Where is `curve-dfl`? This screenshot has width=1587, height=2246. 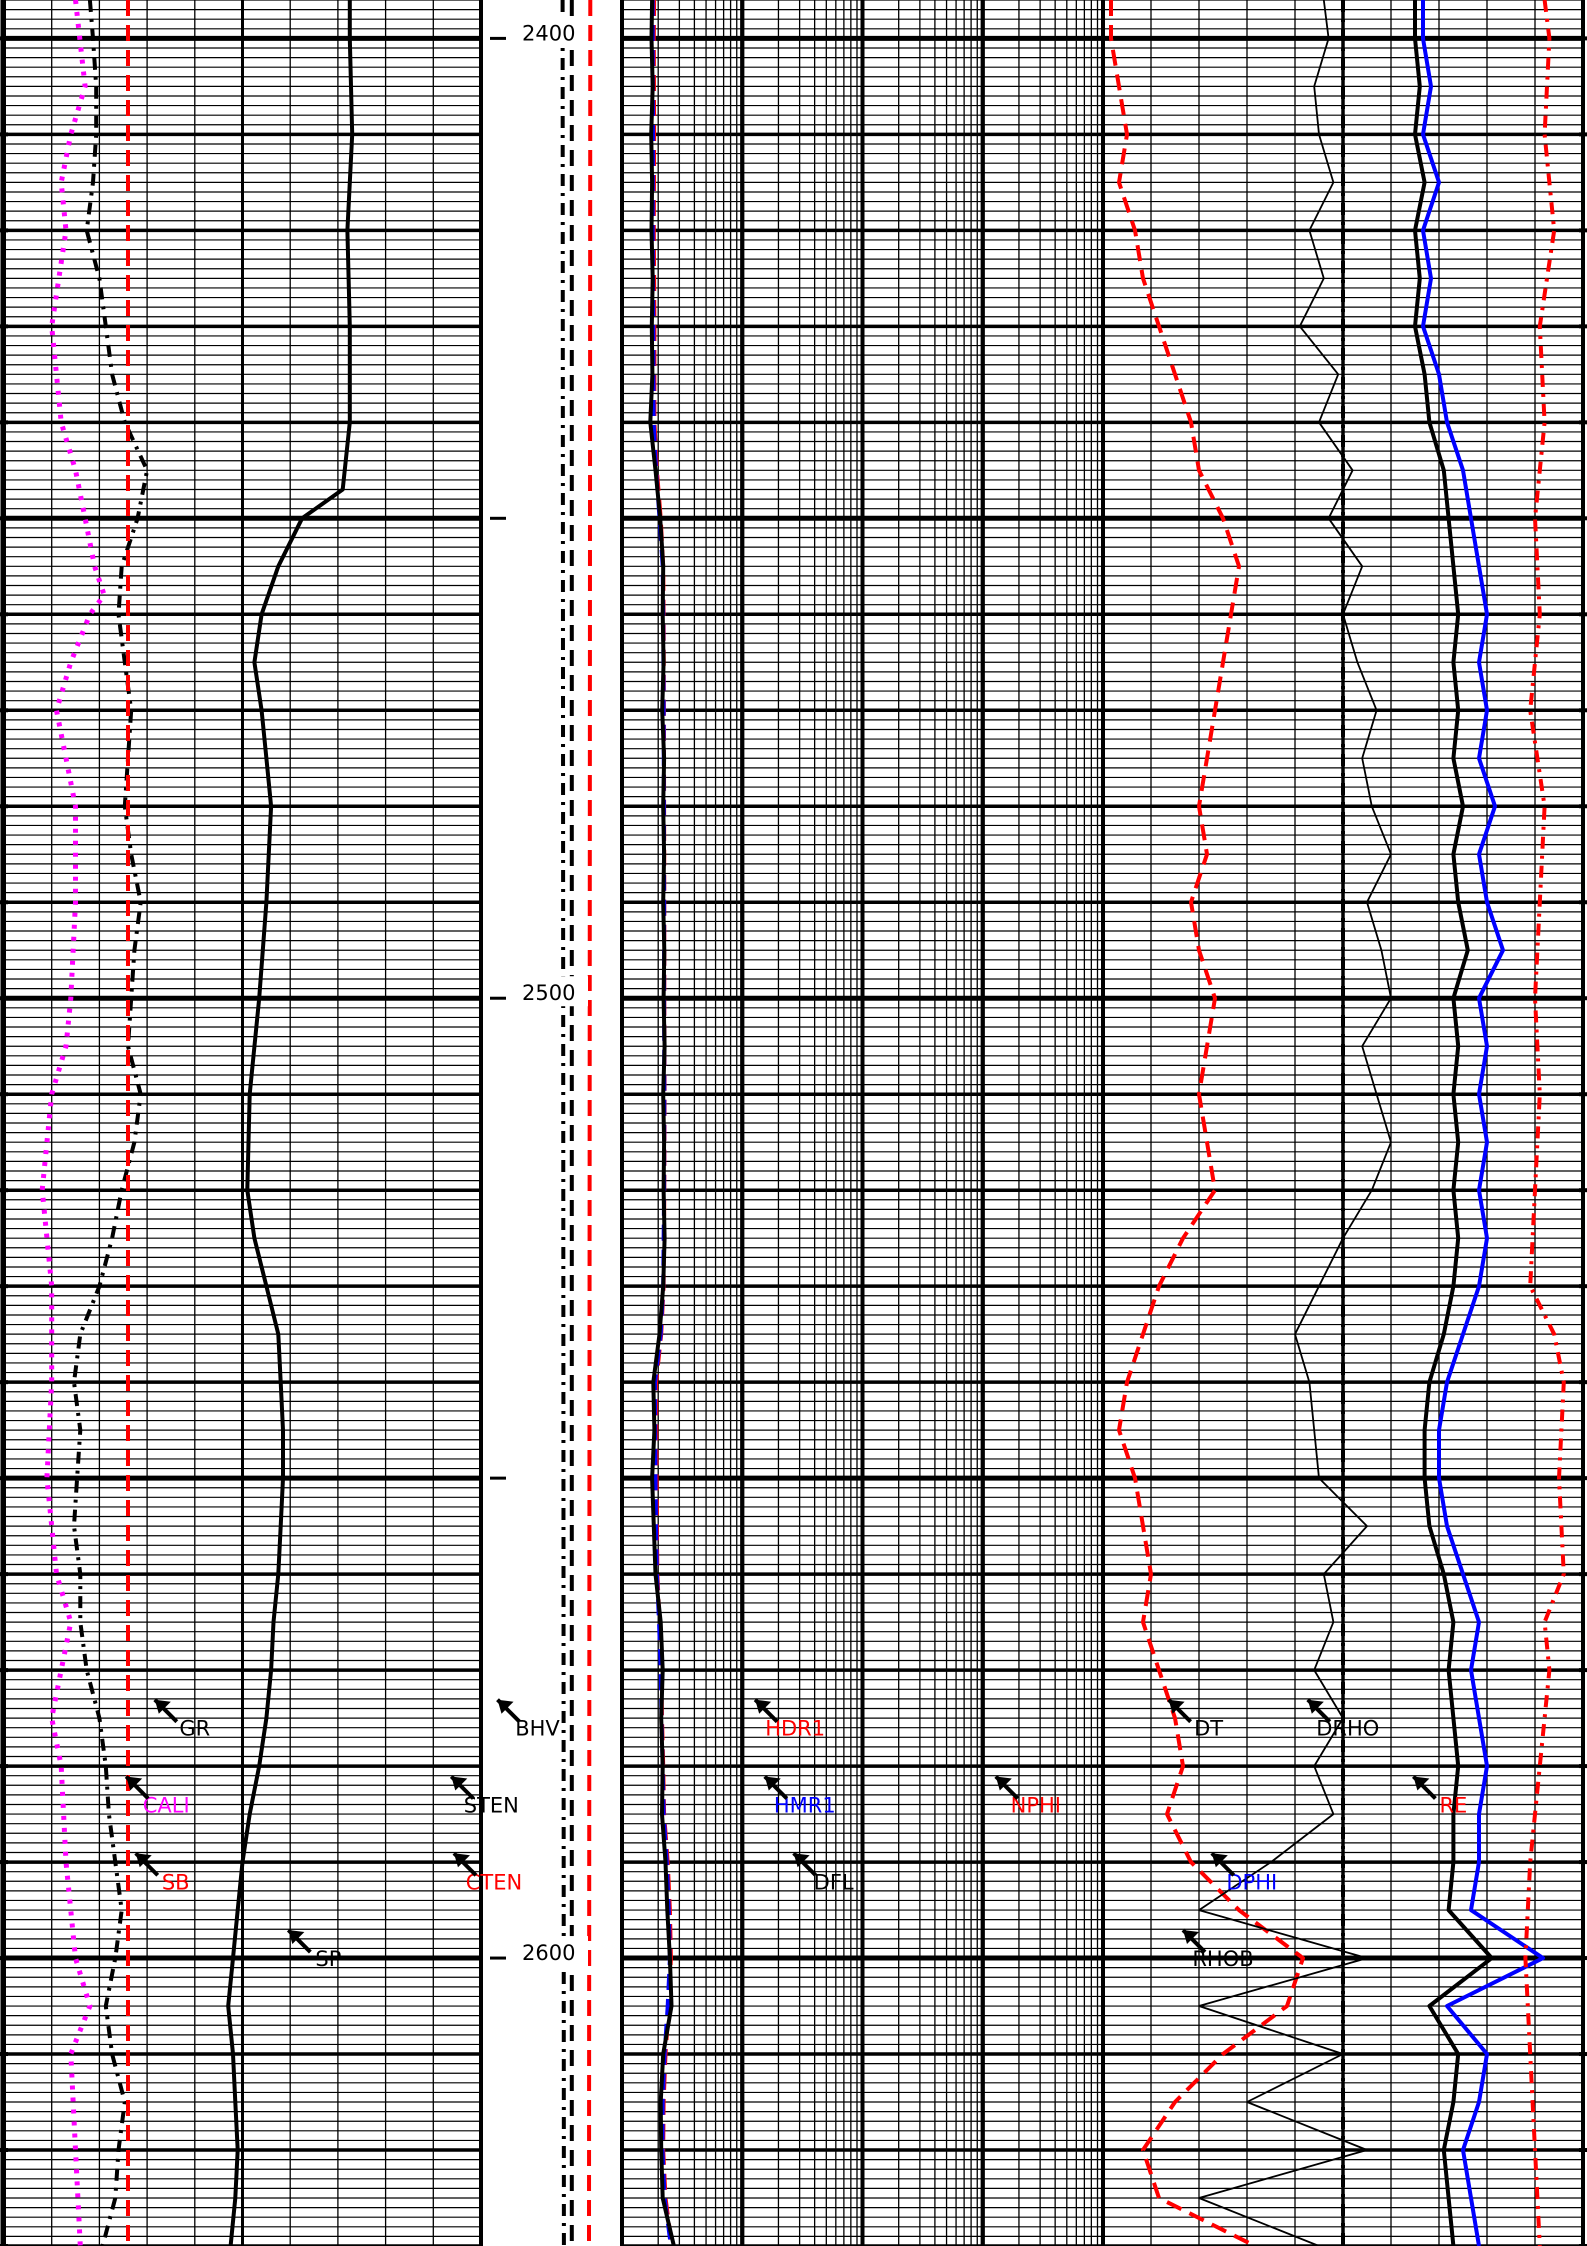 curve-dfl is located at coordinates (662, 1123).